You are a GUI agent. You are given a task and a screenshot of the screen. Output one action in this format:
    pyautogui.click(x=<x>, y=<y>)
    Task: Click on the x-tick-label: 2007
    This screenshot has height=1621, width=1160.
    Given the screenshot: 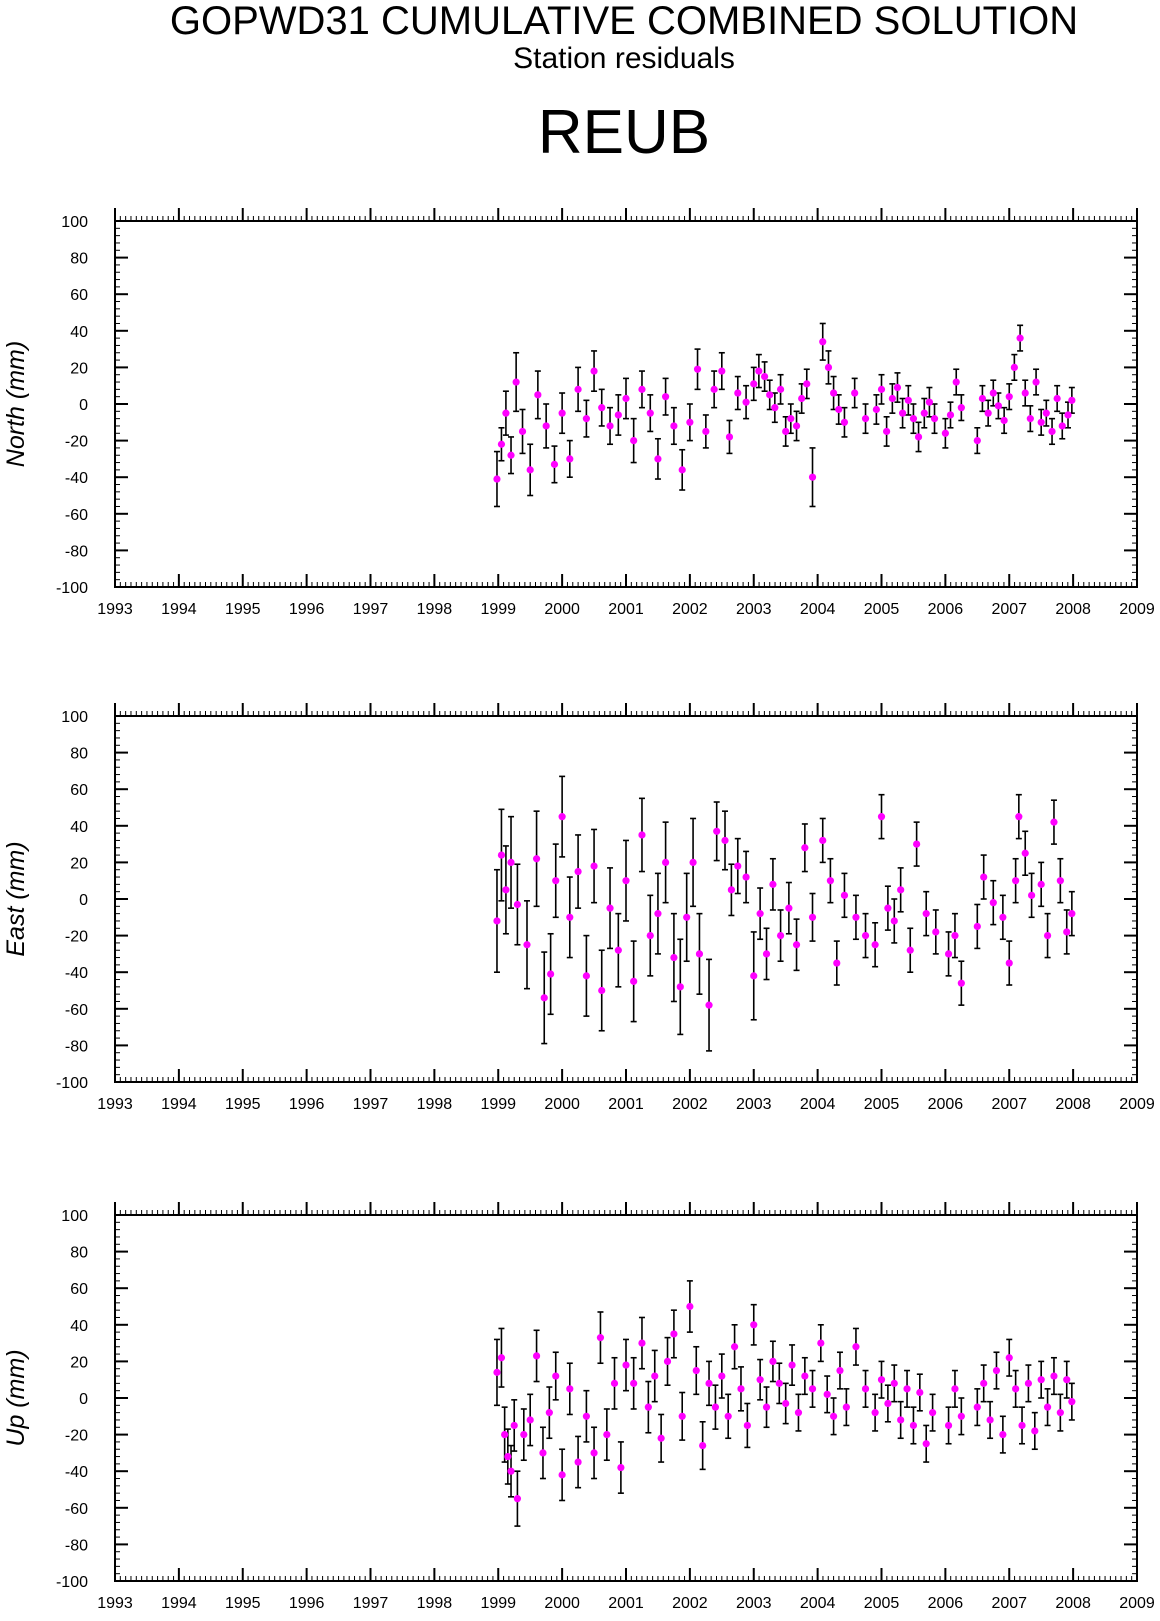 What is the action you would take?
    pyautogui.click(x=1009, y=1104)
    